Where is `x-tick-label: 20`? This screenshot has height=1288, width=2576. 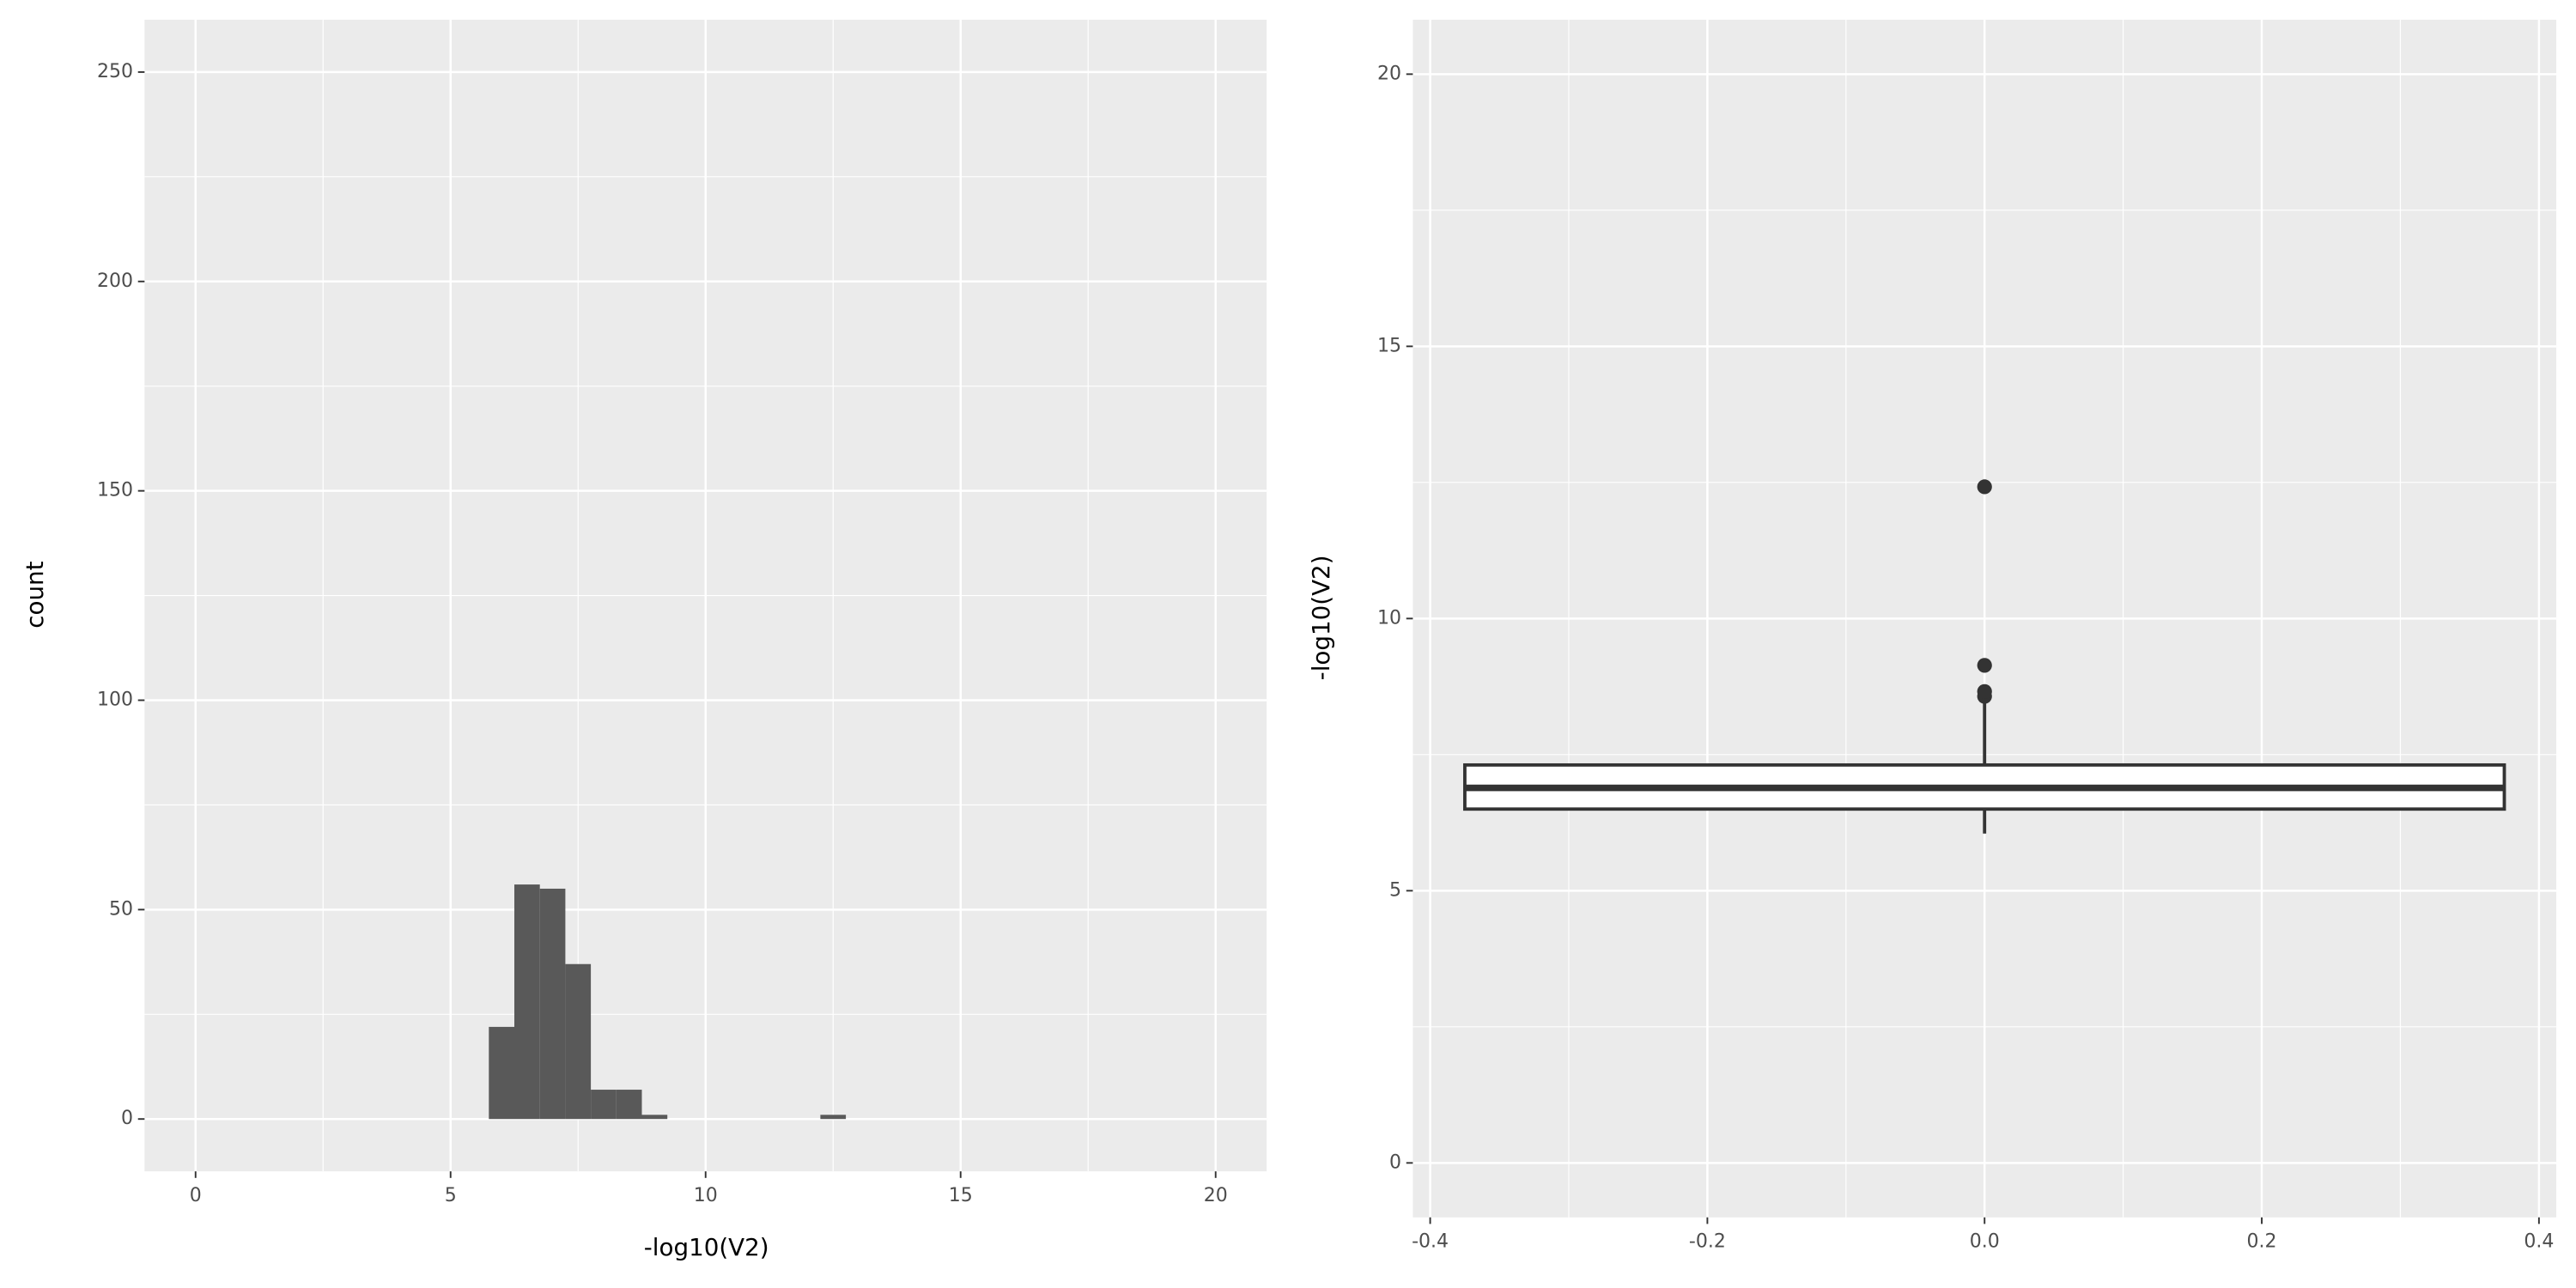 x-tick-label: 20 is located at coordinates (1216, 1195).